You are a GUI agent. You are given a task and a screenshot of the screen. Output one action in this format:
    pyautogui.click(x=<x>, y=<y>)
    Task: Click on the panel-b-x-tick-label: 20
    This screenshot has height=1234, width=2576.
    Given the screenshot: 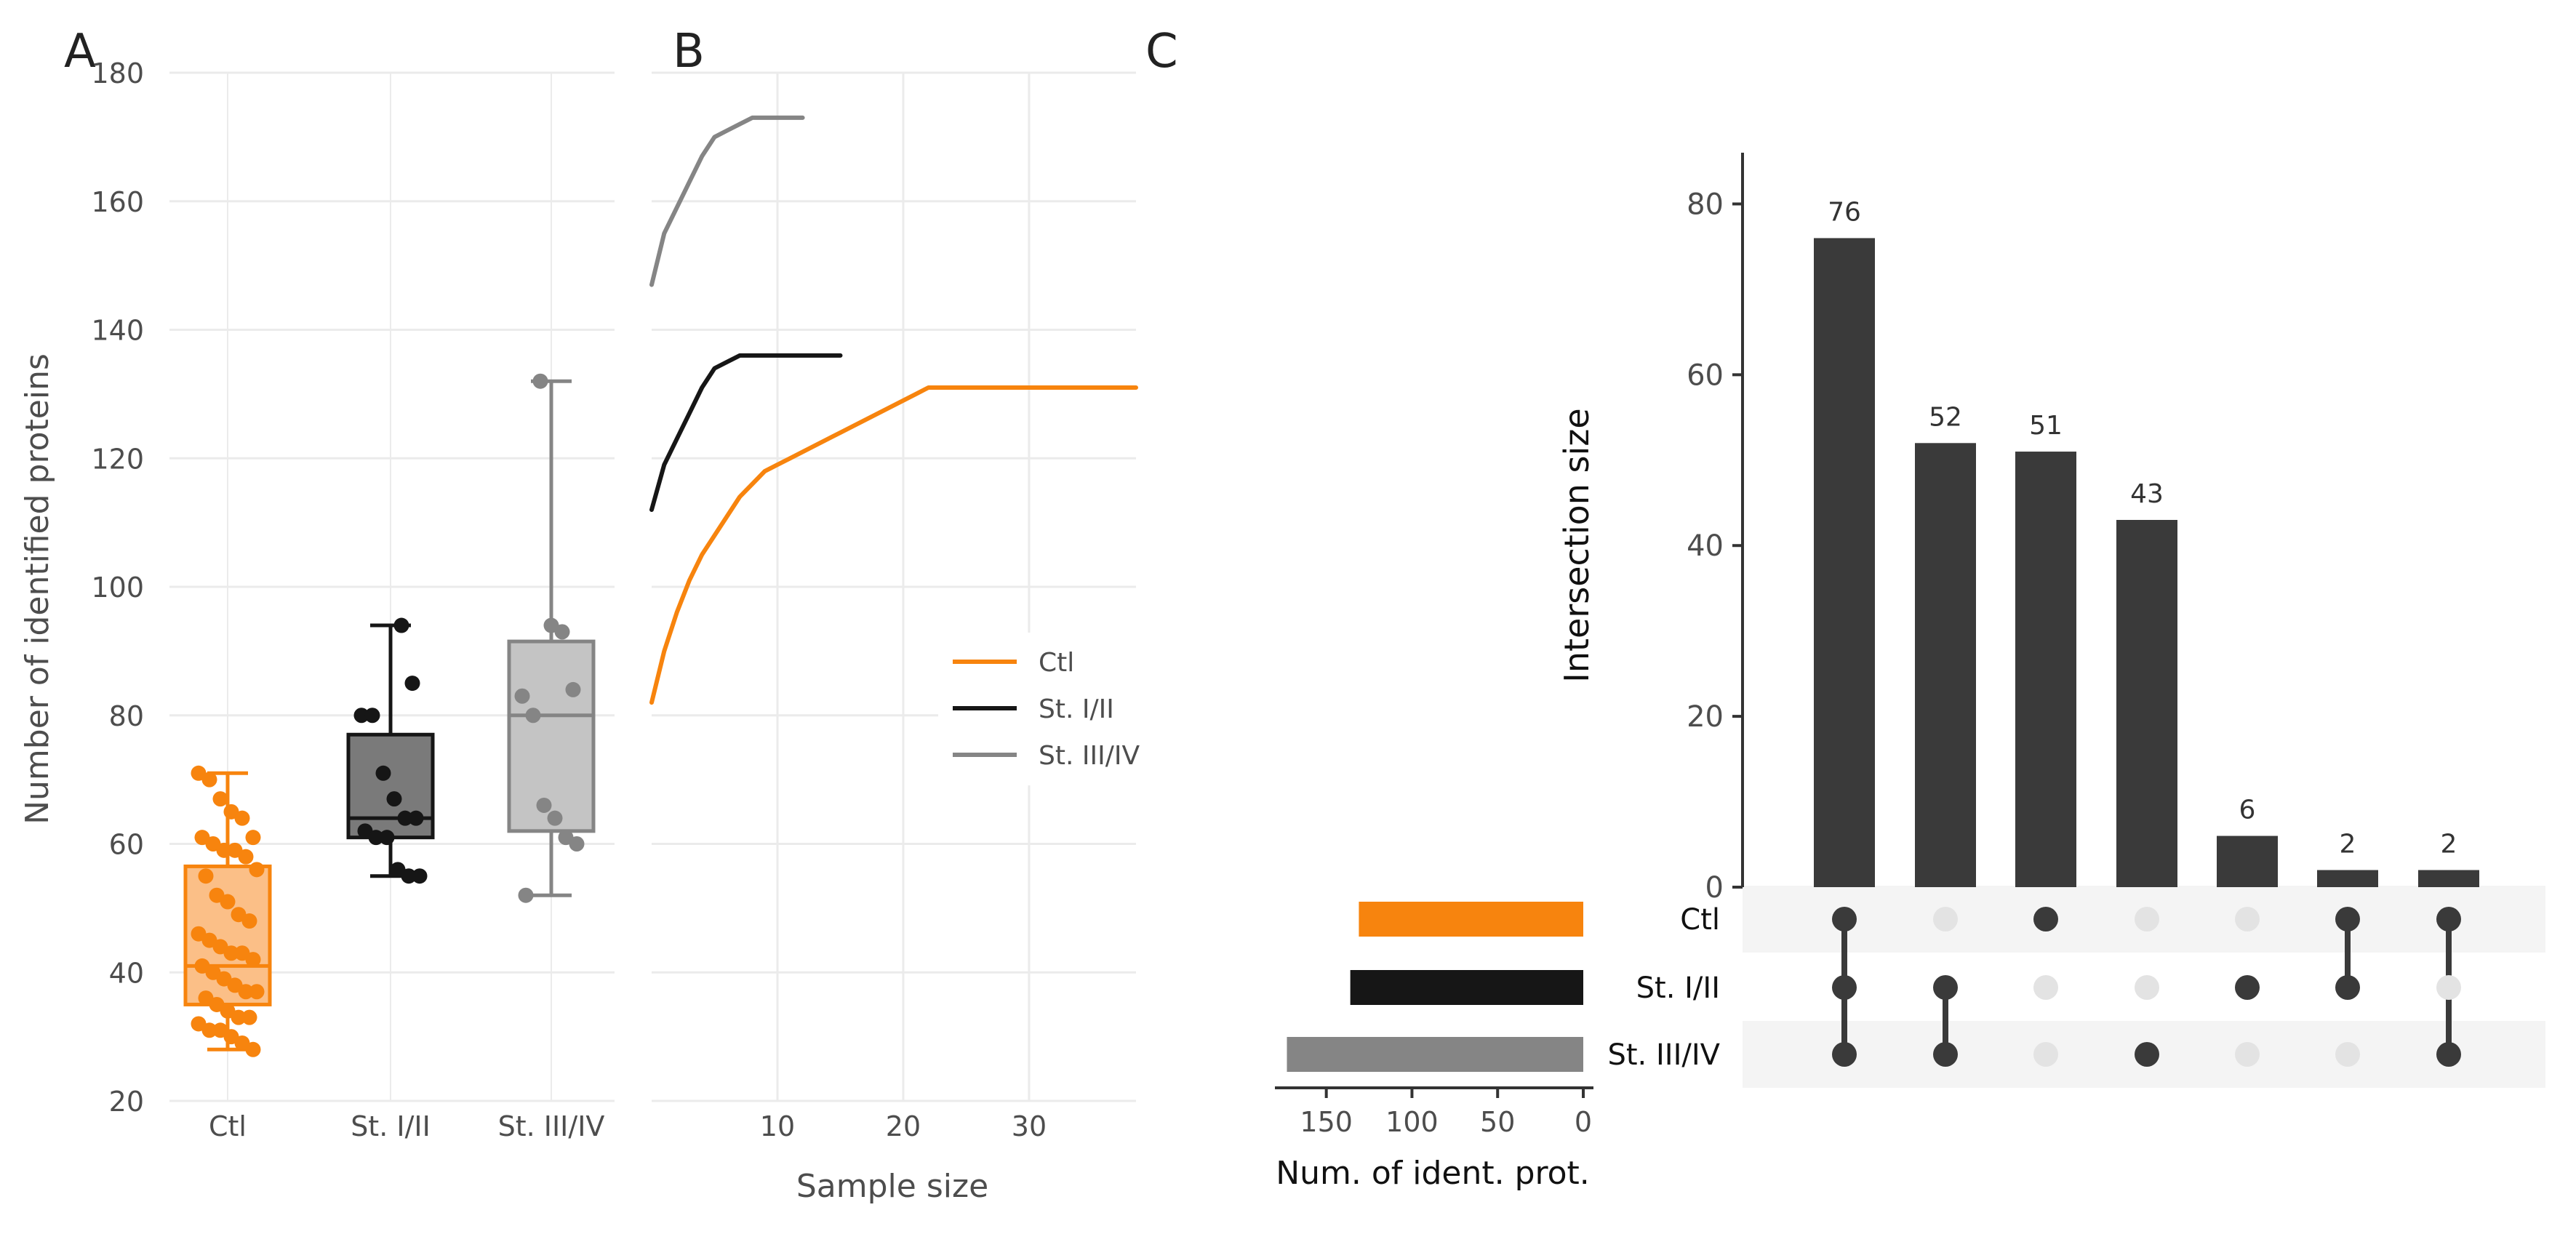 What is the action you would take?
    pyautogui.click(x=903, y=1126)
    